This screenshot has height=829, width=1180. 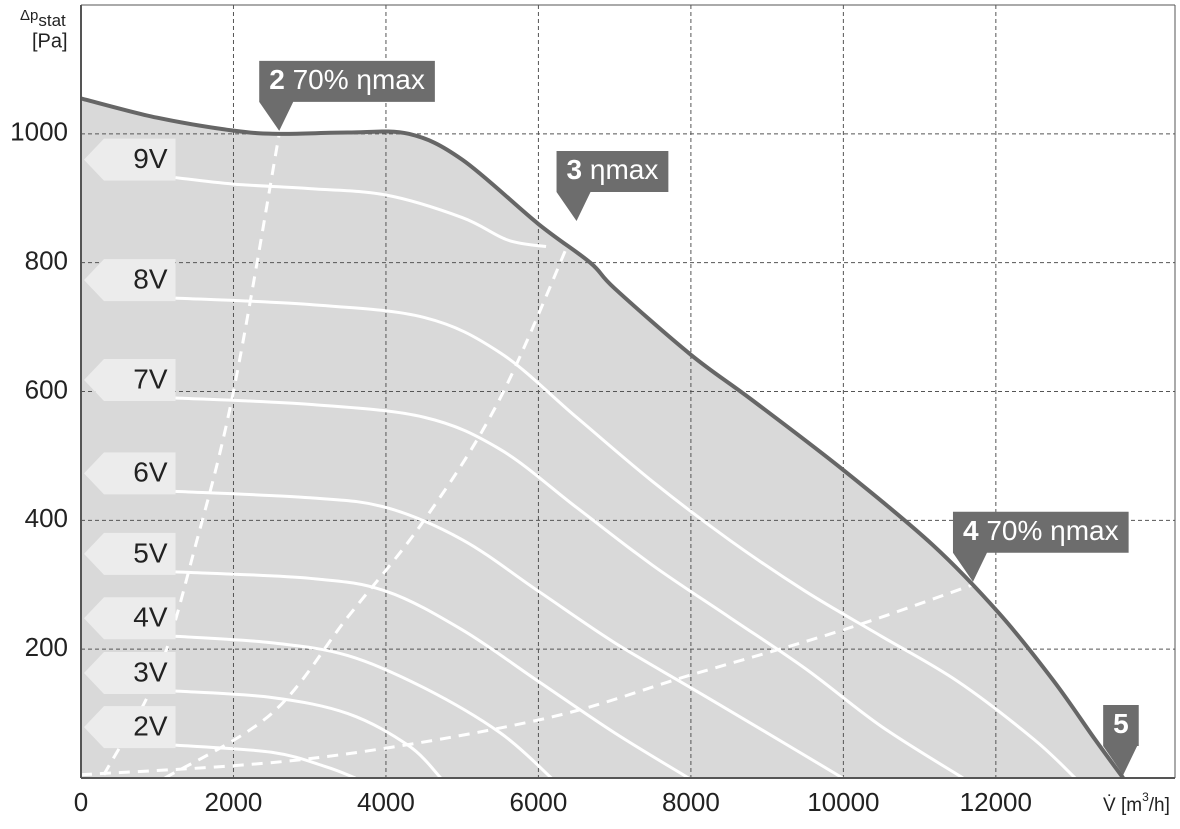 What do you see at coordinates (996, 802) in the screenshot?
I see `x-tick-label: 12000` at bounding box center [996, 802].